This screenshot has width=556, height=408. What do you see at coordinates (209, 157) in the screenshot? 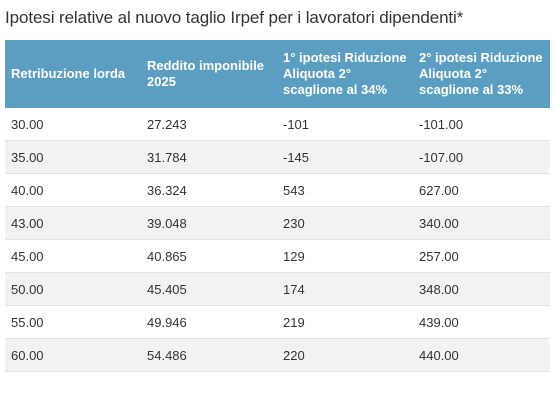
I see `cell-reddito: 31.784` at bounding box center [209, 157].